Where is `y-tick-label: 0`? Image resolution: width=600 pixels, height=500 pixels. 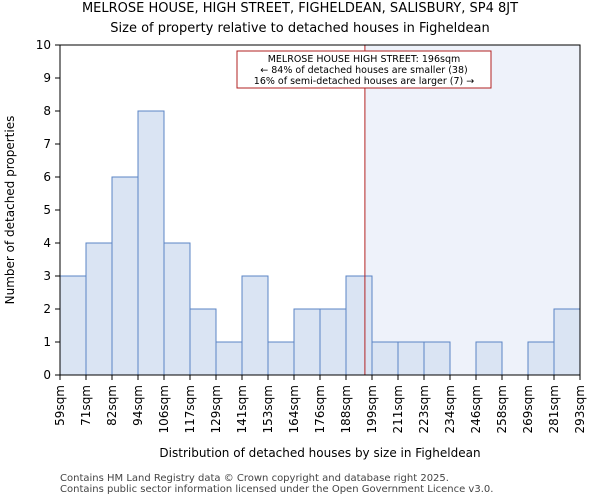
y-tick-label: 0 is located at coordinates (47, 375).